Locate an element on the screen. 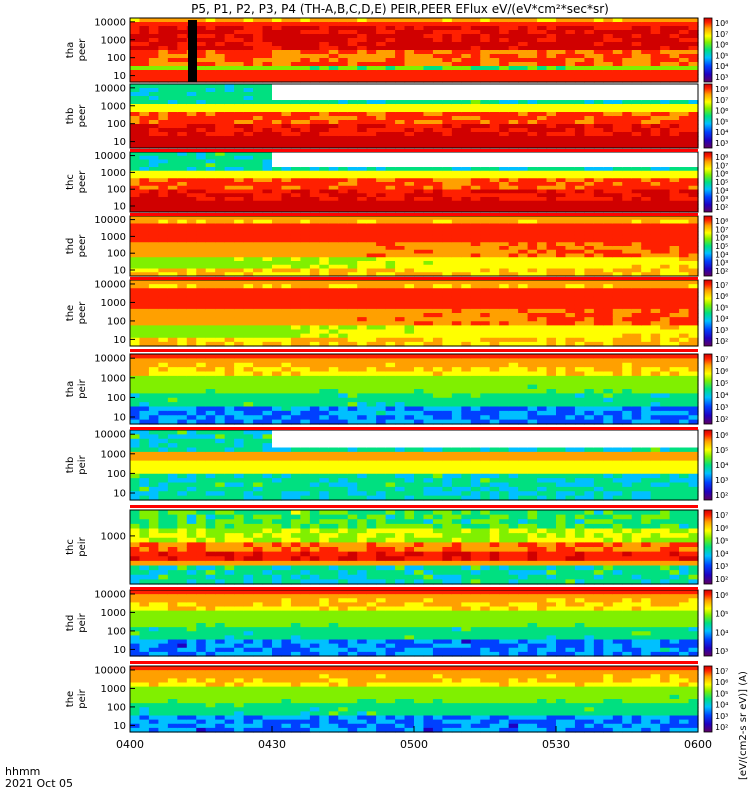 The width and height of the screenshot is (750, 800). heatmap-the_peir is located at coordinates (414, 699).